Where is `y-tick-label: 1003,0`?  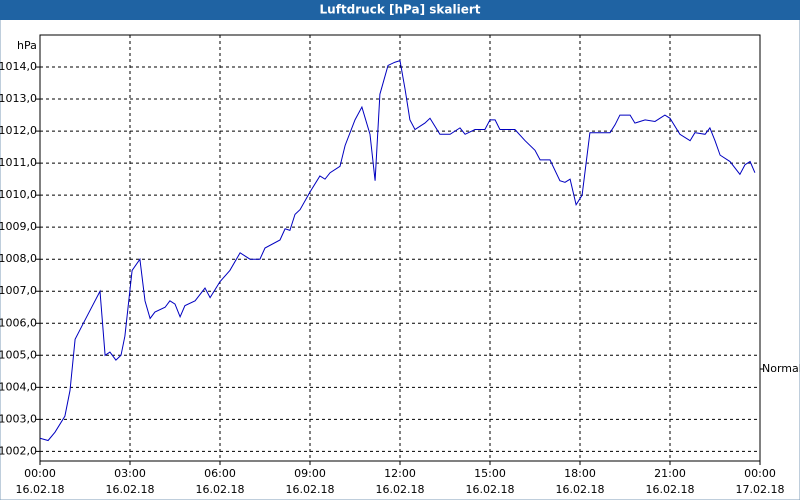
y-tick-label: 1003,0 is located at coordinates (18, 418).